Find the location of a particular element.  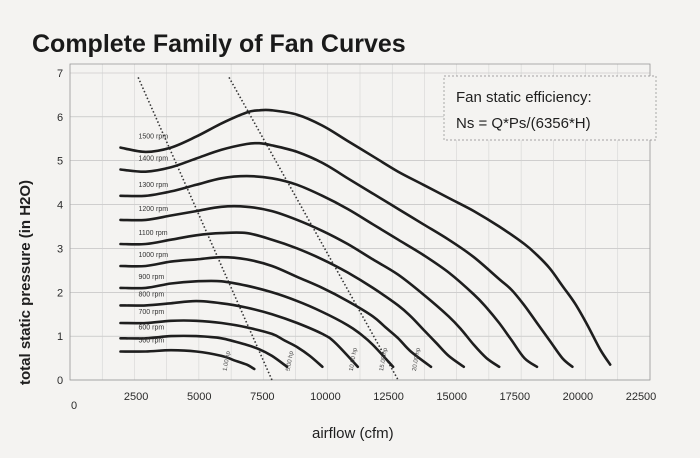

hp-label: 10.00 hp is located at coordinates (354, 359).